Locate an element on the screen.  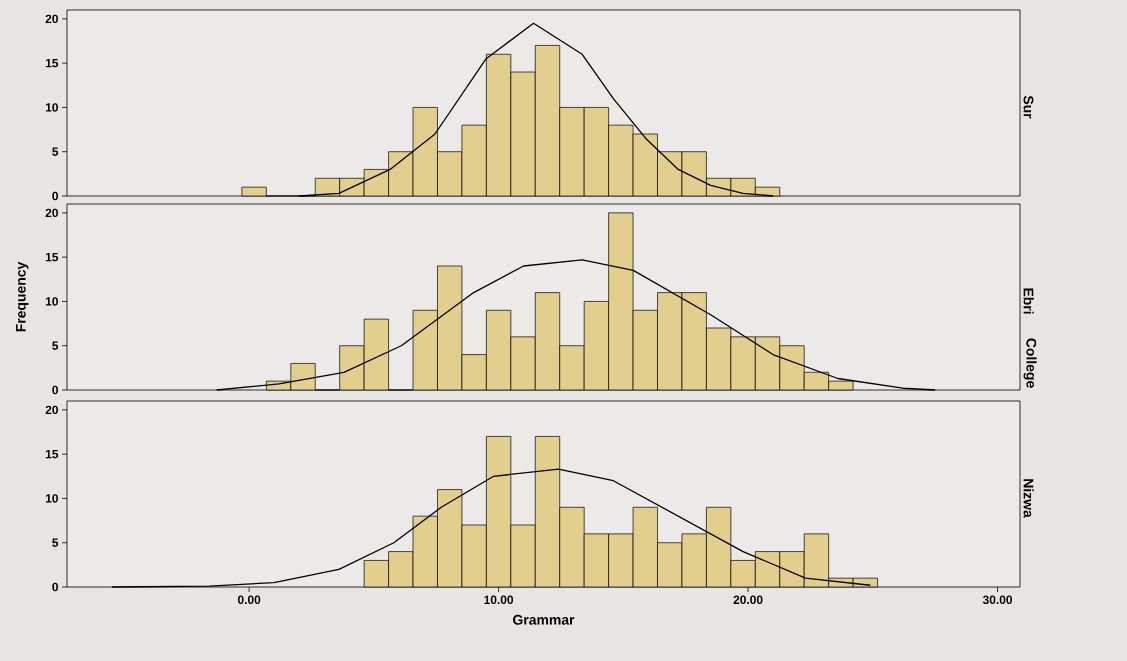
x-tick-label: 0.00 is located at coordinates (249, 599).